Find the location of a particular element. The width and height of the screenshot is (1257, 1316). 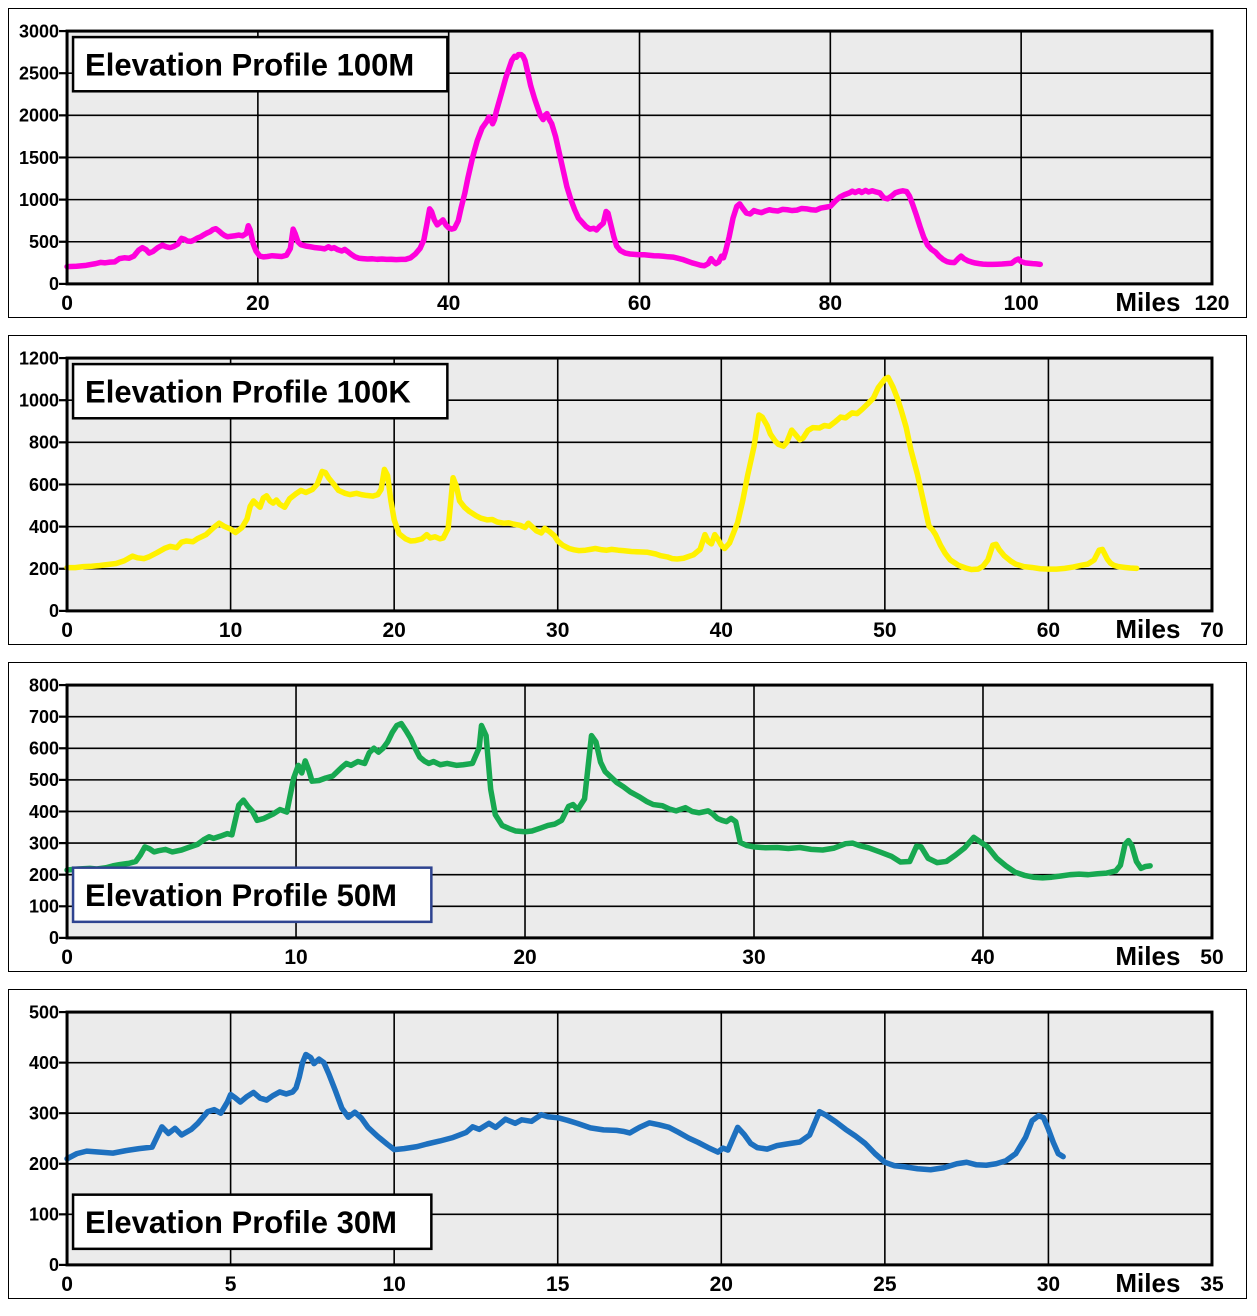

chart-title: Elevation Profile 100K is located at coordinates (248, 391).